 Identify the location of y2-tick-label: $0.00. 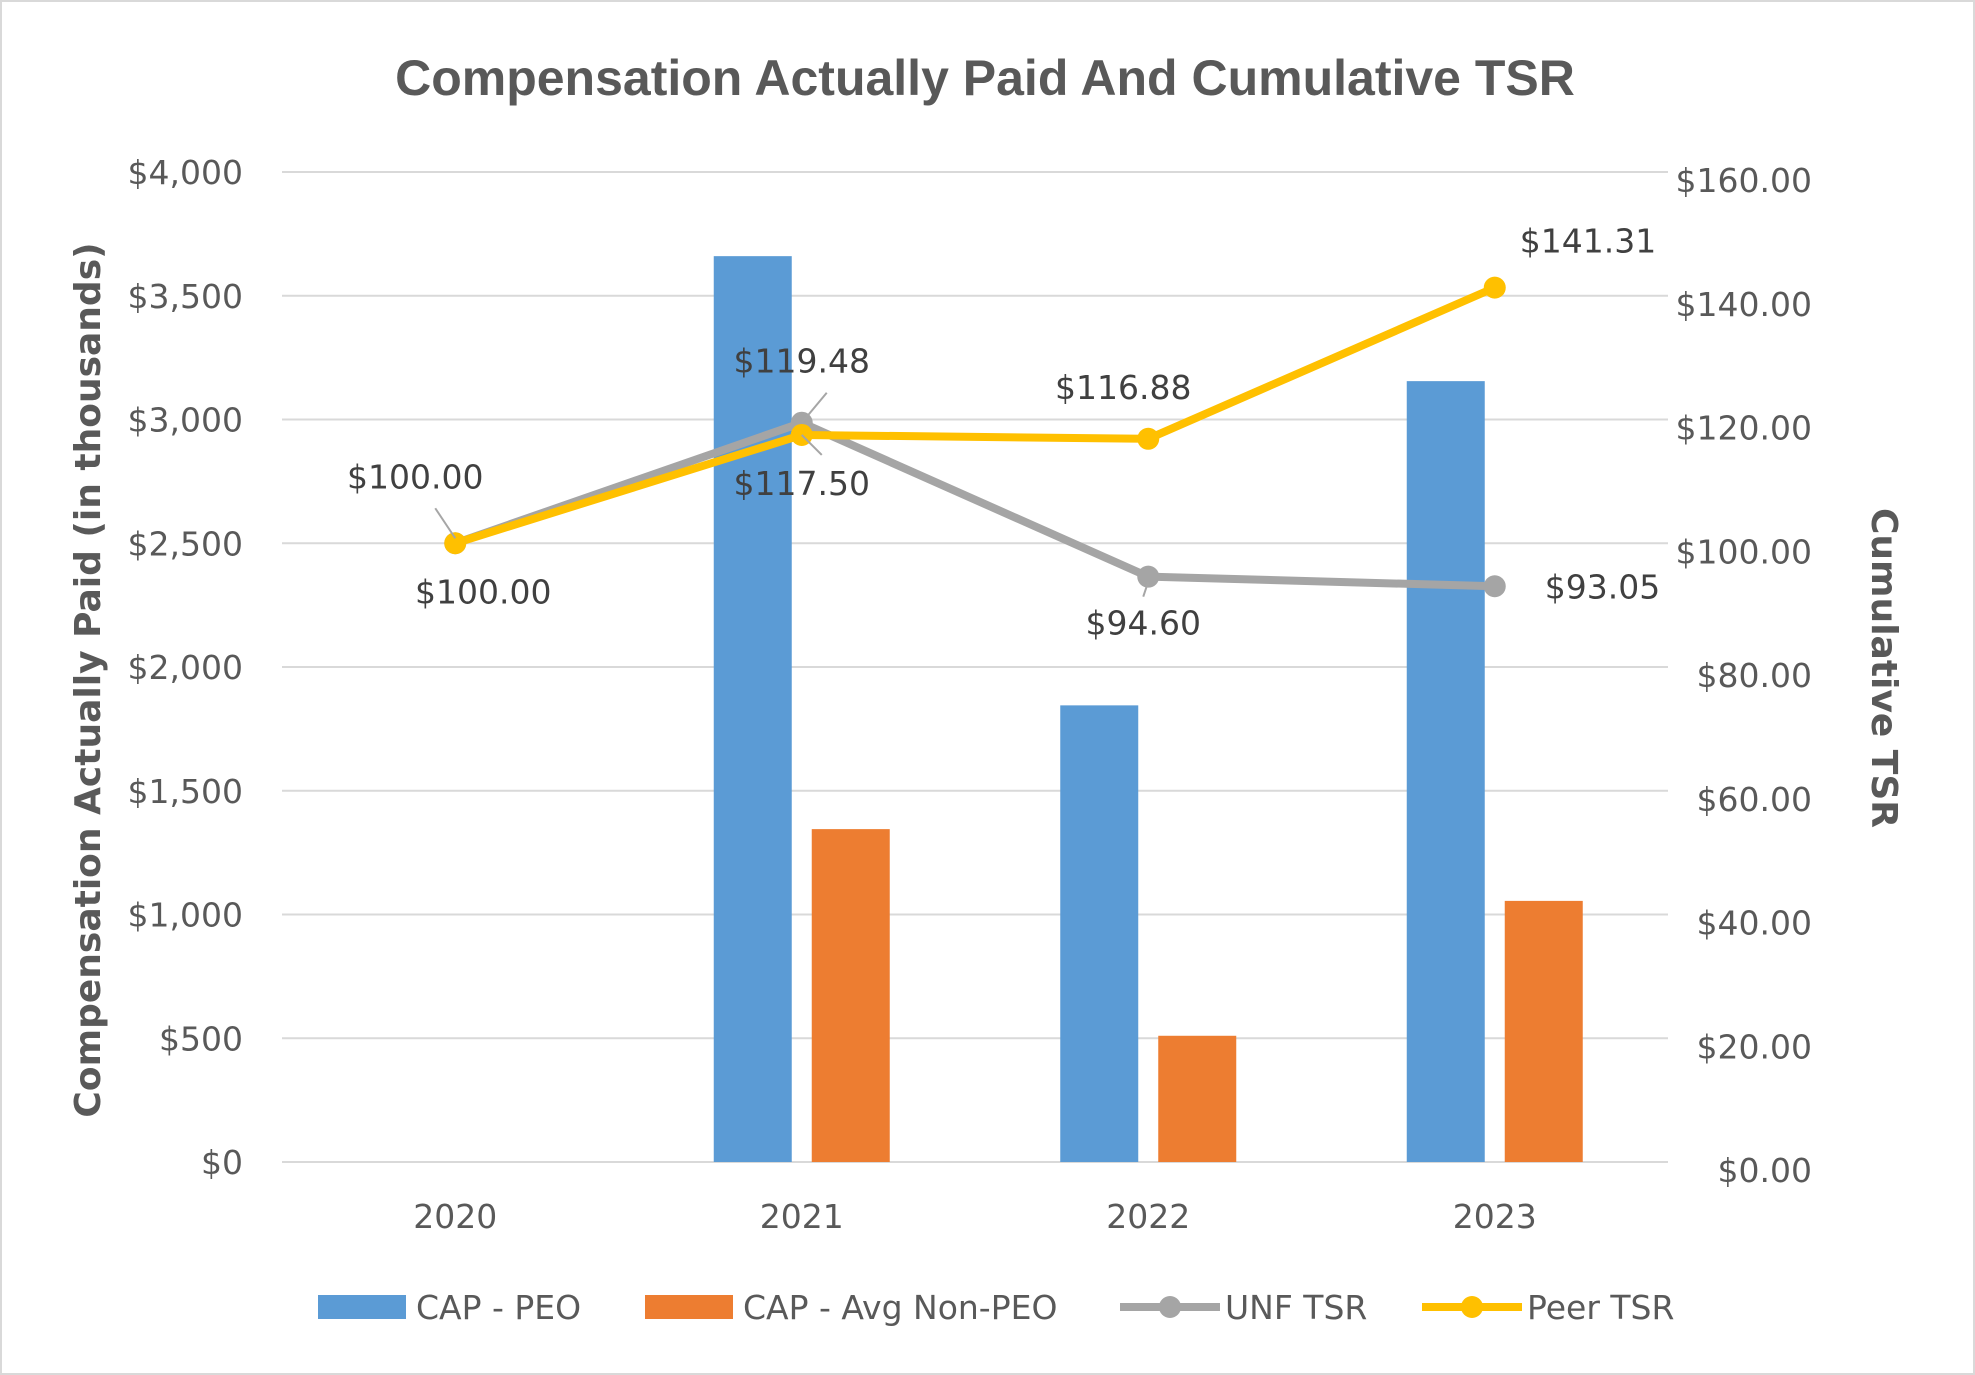
(1765, 1170).